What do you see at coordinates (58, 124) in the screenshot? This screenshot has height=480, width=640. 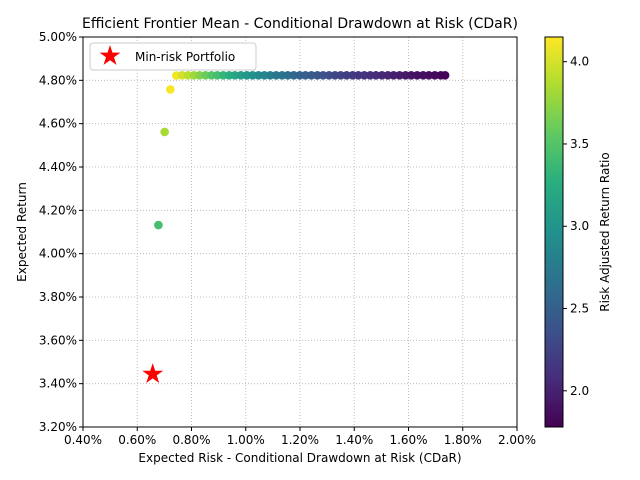 I see `y-tick-label: 4.60%` at bounding box center [58, 124].